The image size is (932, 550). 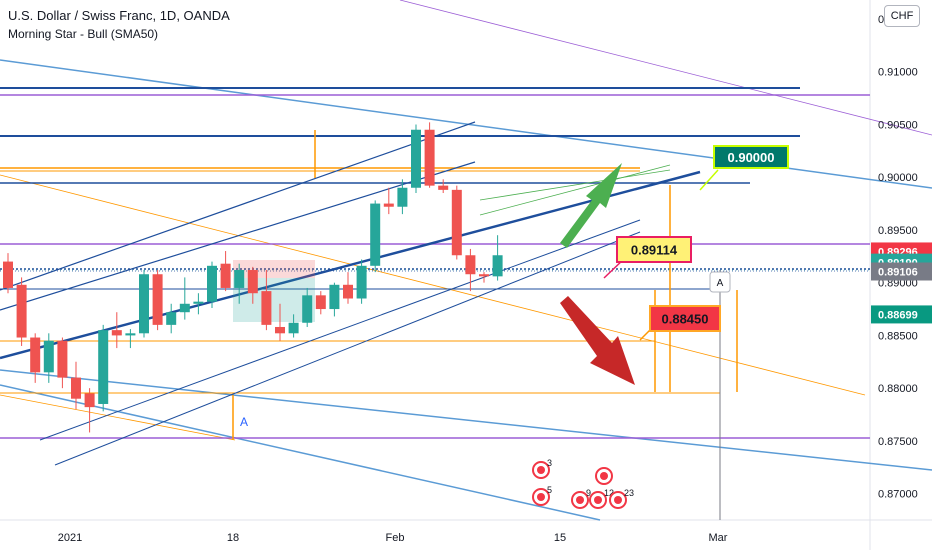 What do you see at coordinates (591, 205) in the screenshot?
I see `green-forecast-arrow` at bounding box center [591, 205].